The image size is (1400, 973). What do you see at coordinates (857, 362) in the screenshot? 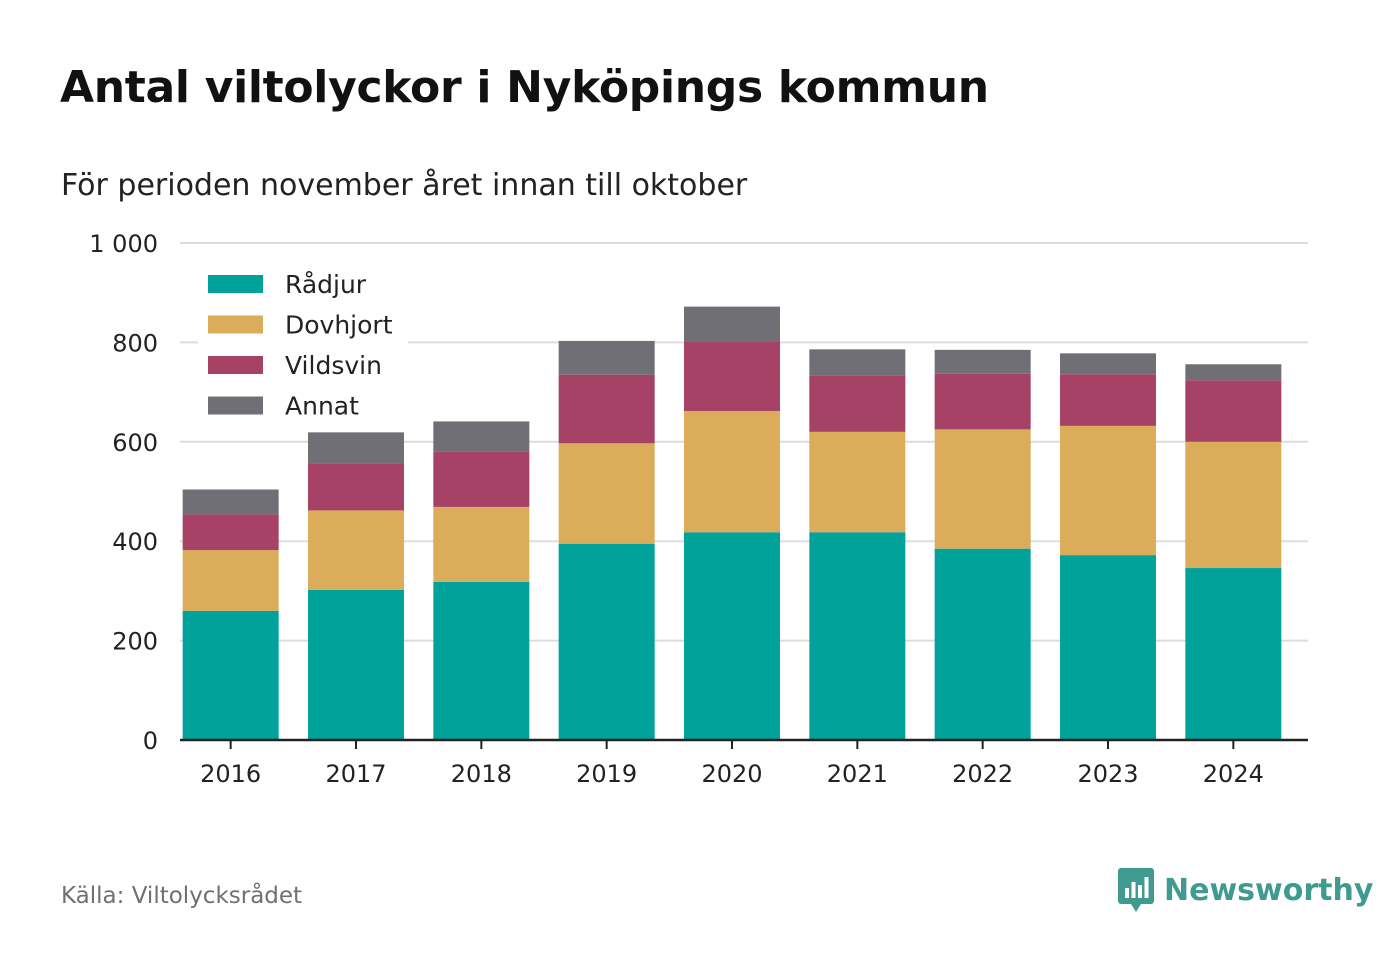
I see `bar-annat-2021` at bounding box center [857, 362].